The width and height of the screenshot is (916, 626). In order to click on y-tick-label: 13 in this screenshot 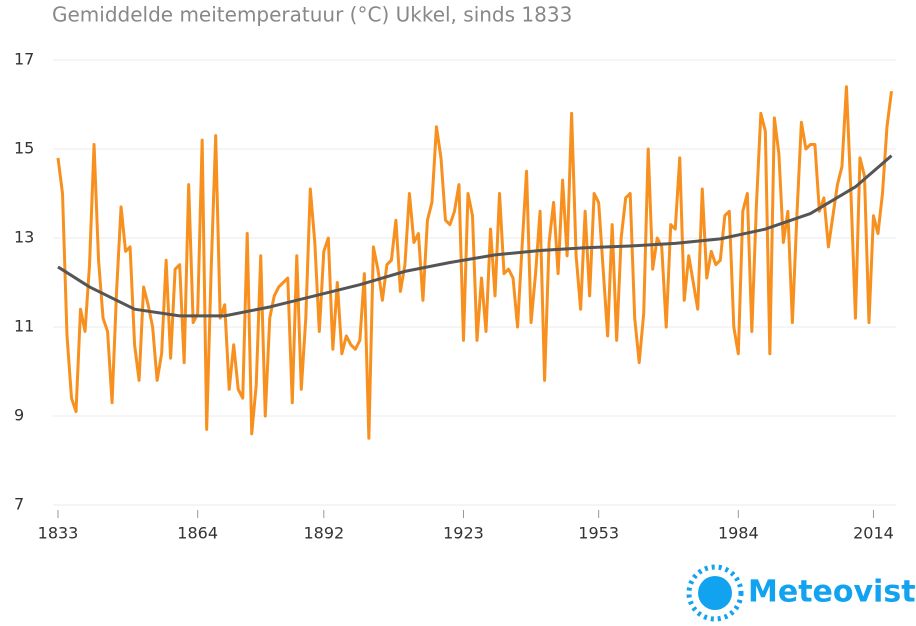, I will do `click(24, 237)`.